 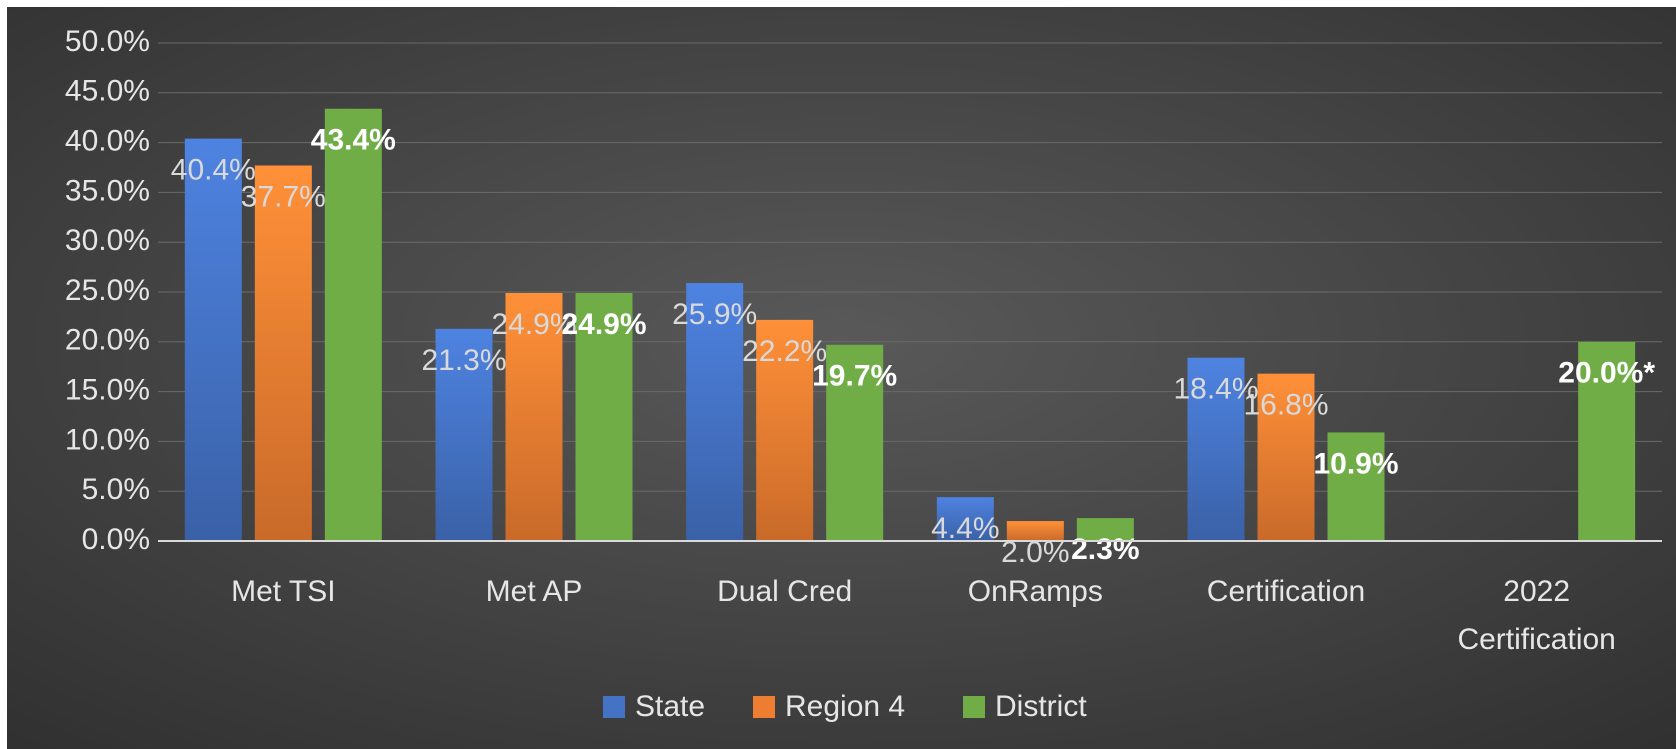 What do you see at coordinates (116, 489) in the screenshot?
I see `y-tick-label: 5.0%` at bounding box center [116, 489].